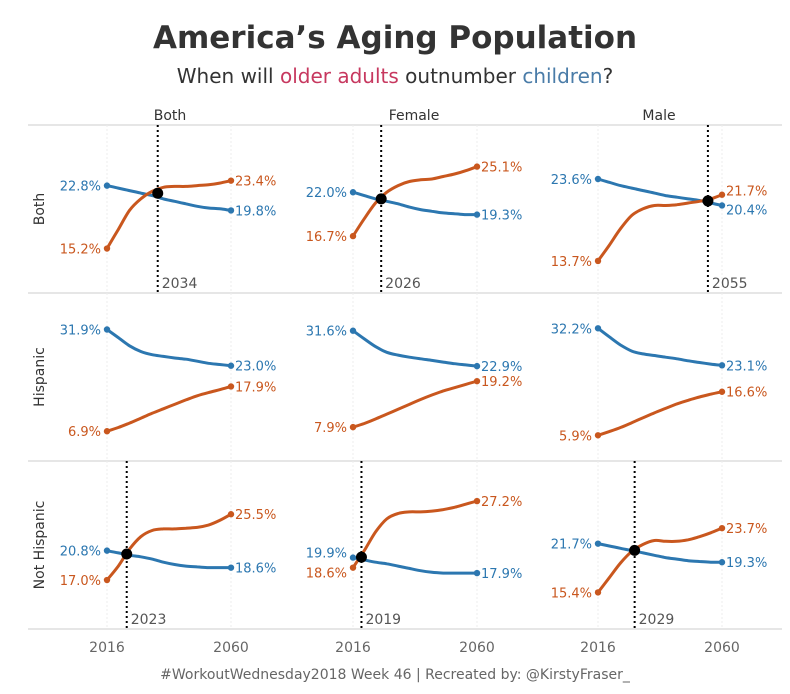 The width and height of the screenshot is (790, 694). Describe the element at coordinates (80, 250) in the screenshot. I see `older-adults-start-label: 15.2%` at that location.